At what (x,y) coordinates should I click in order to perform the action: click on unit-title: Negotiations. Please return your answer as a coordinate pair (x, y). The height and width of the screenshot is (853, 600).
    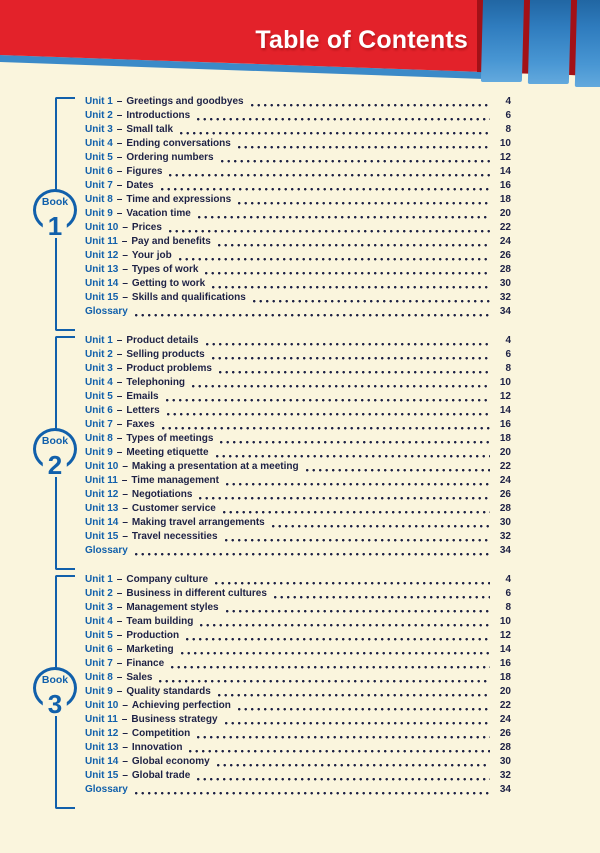
    Looking at the image, I should click on (162, 494).